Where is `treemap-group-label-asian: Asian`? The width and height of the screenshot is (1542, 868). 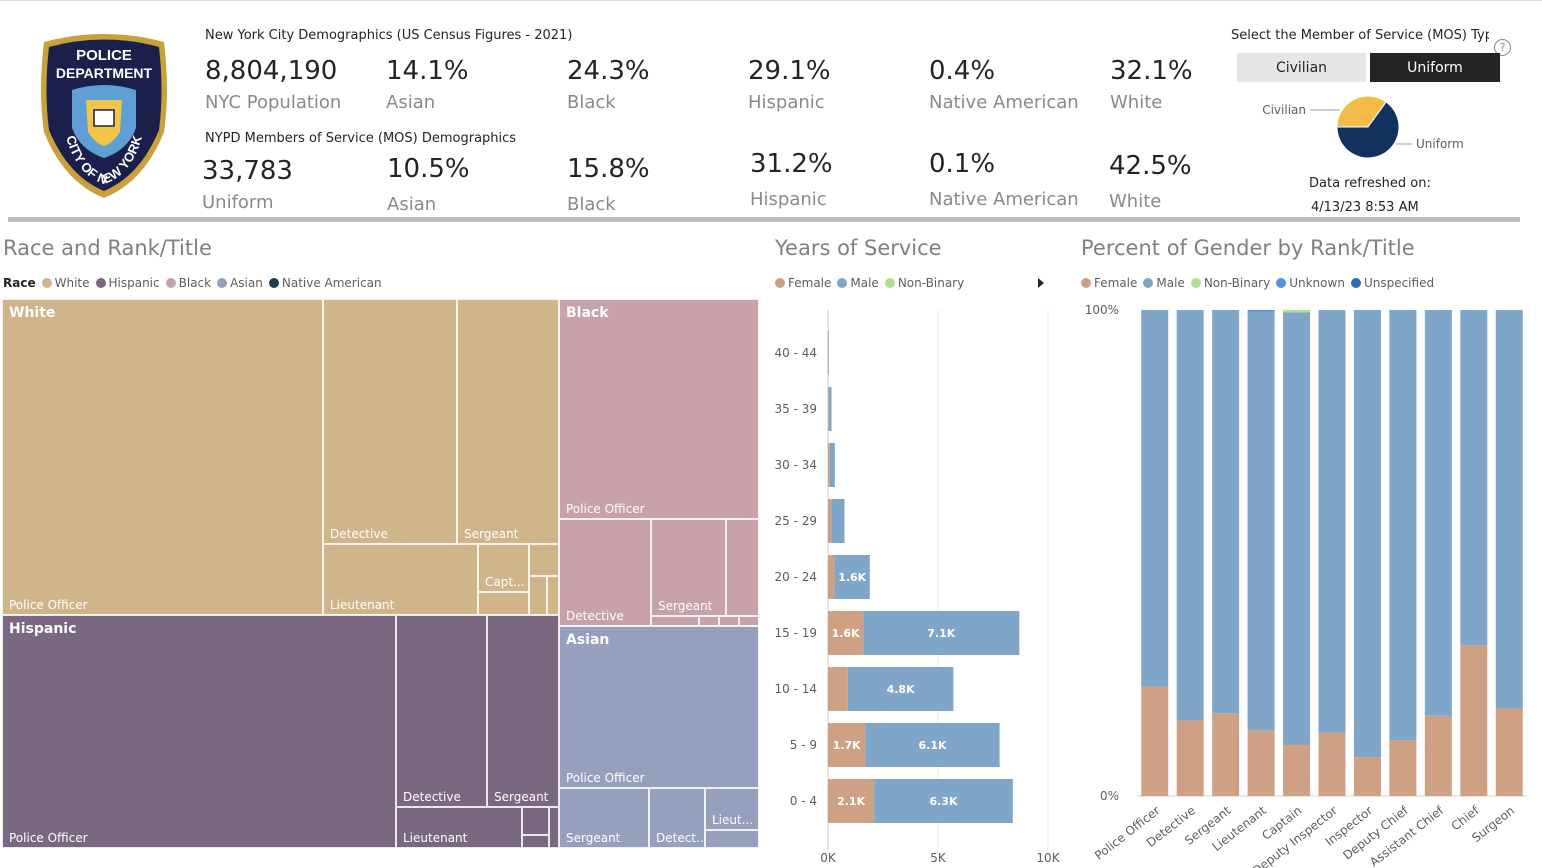
treemap-group-label-asian: Asian is located at coordinates (588, 640).